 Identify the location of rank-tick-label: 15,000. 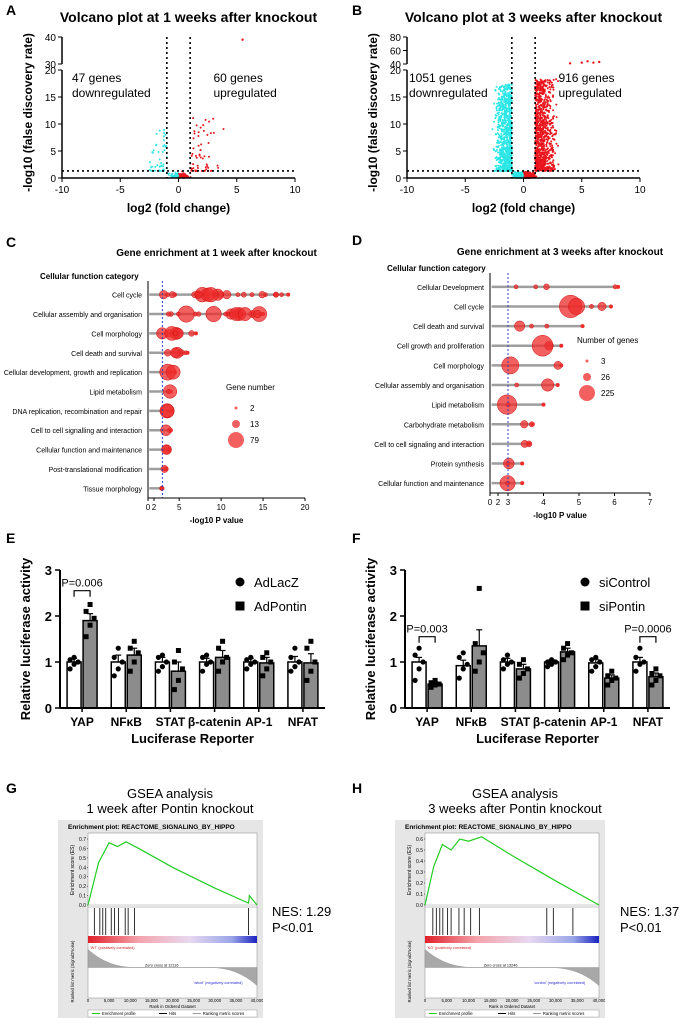
(151, 1000).